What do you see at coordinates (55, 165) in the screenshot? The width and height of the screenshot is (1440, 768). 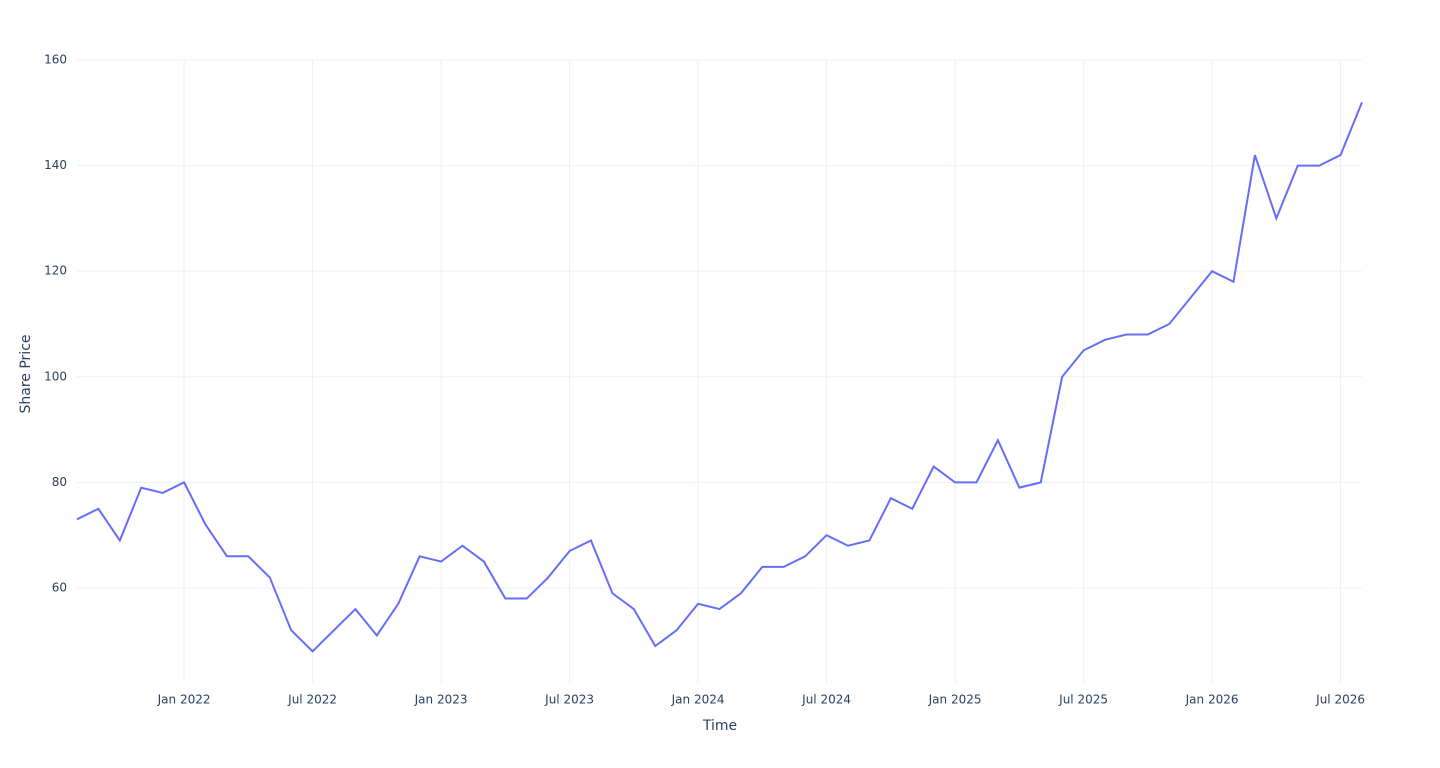 I see `y-tick-label: 140` at bounding box center [55, 165].